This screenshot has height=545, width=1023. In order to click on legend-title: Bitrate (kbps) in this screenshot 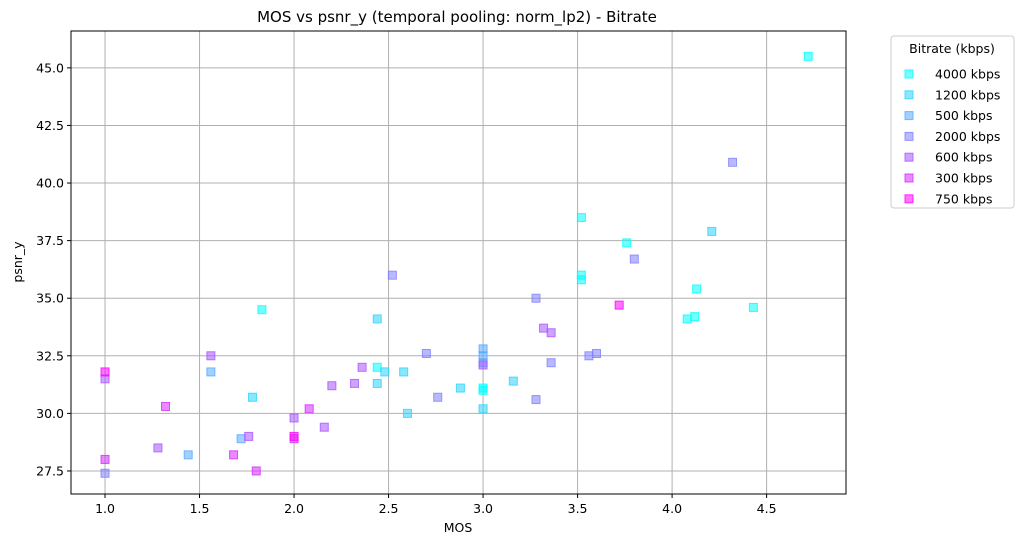, I will do `click(952, 48)`.